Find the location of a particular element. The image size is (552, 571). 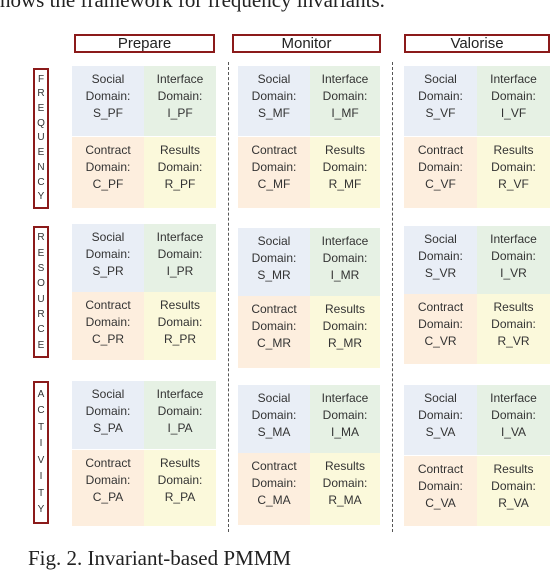

social-domain-monitor-resource: SocialDomain:S_MR is located at coordinates (274, 262).